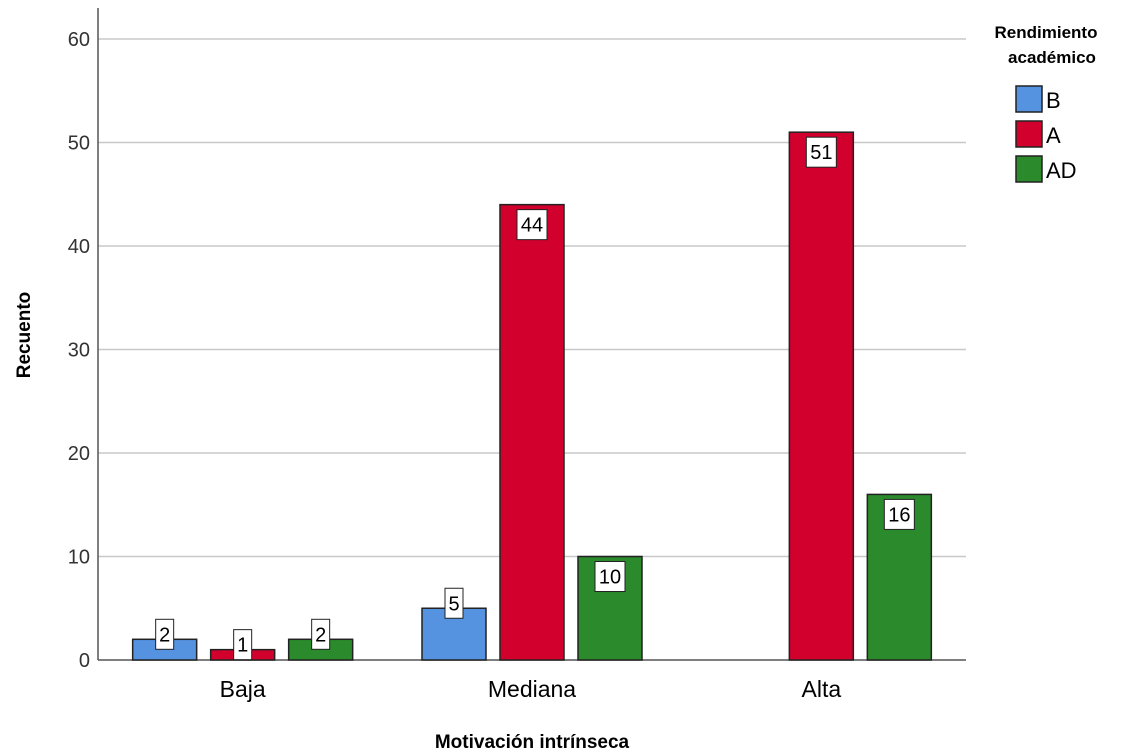 Image resolution: width=1138 pixels, height=752 pixels. I want to click on legend-swatch-a, so click(1029, 134).